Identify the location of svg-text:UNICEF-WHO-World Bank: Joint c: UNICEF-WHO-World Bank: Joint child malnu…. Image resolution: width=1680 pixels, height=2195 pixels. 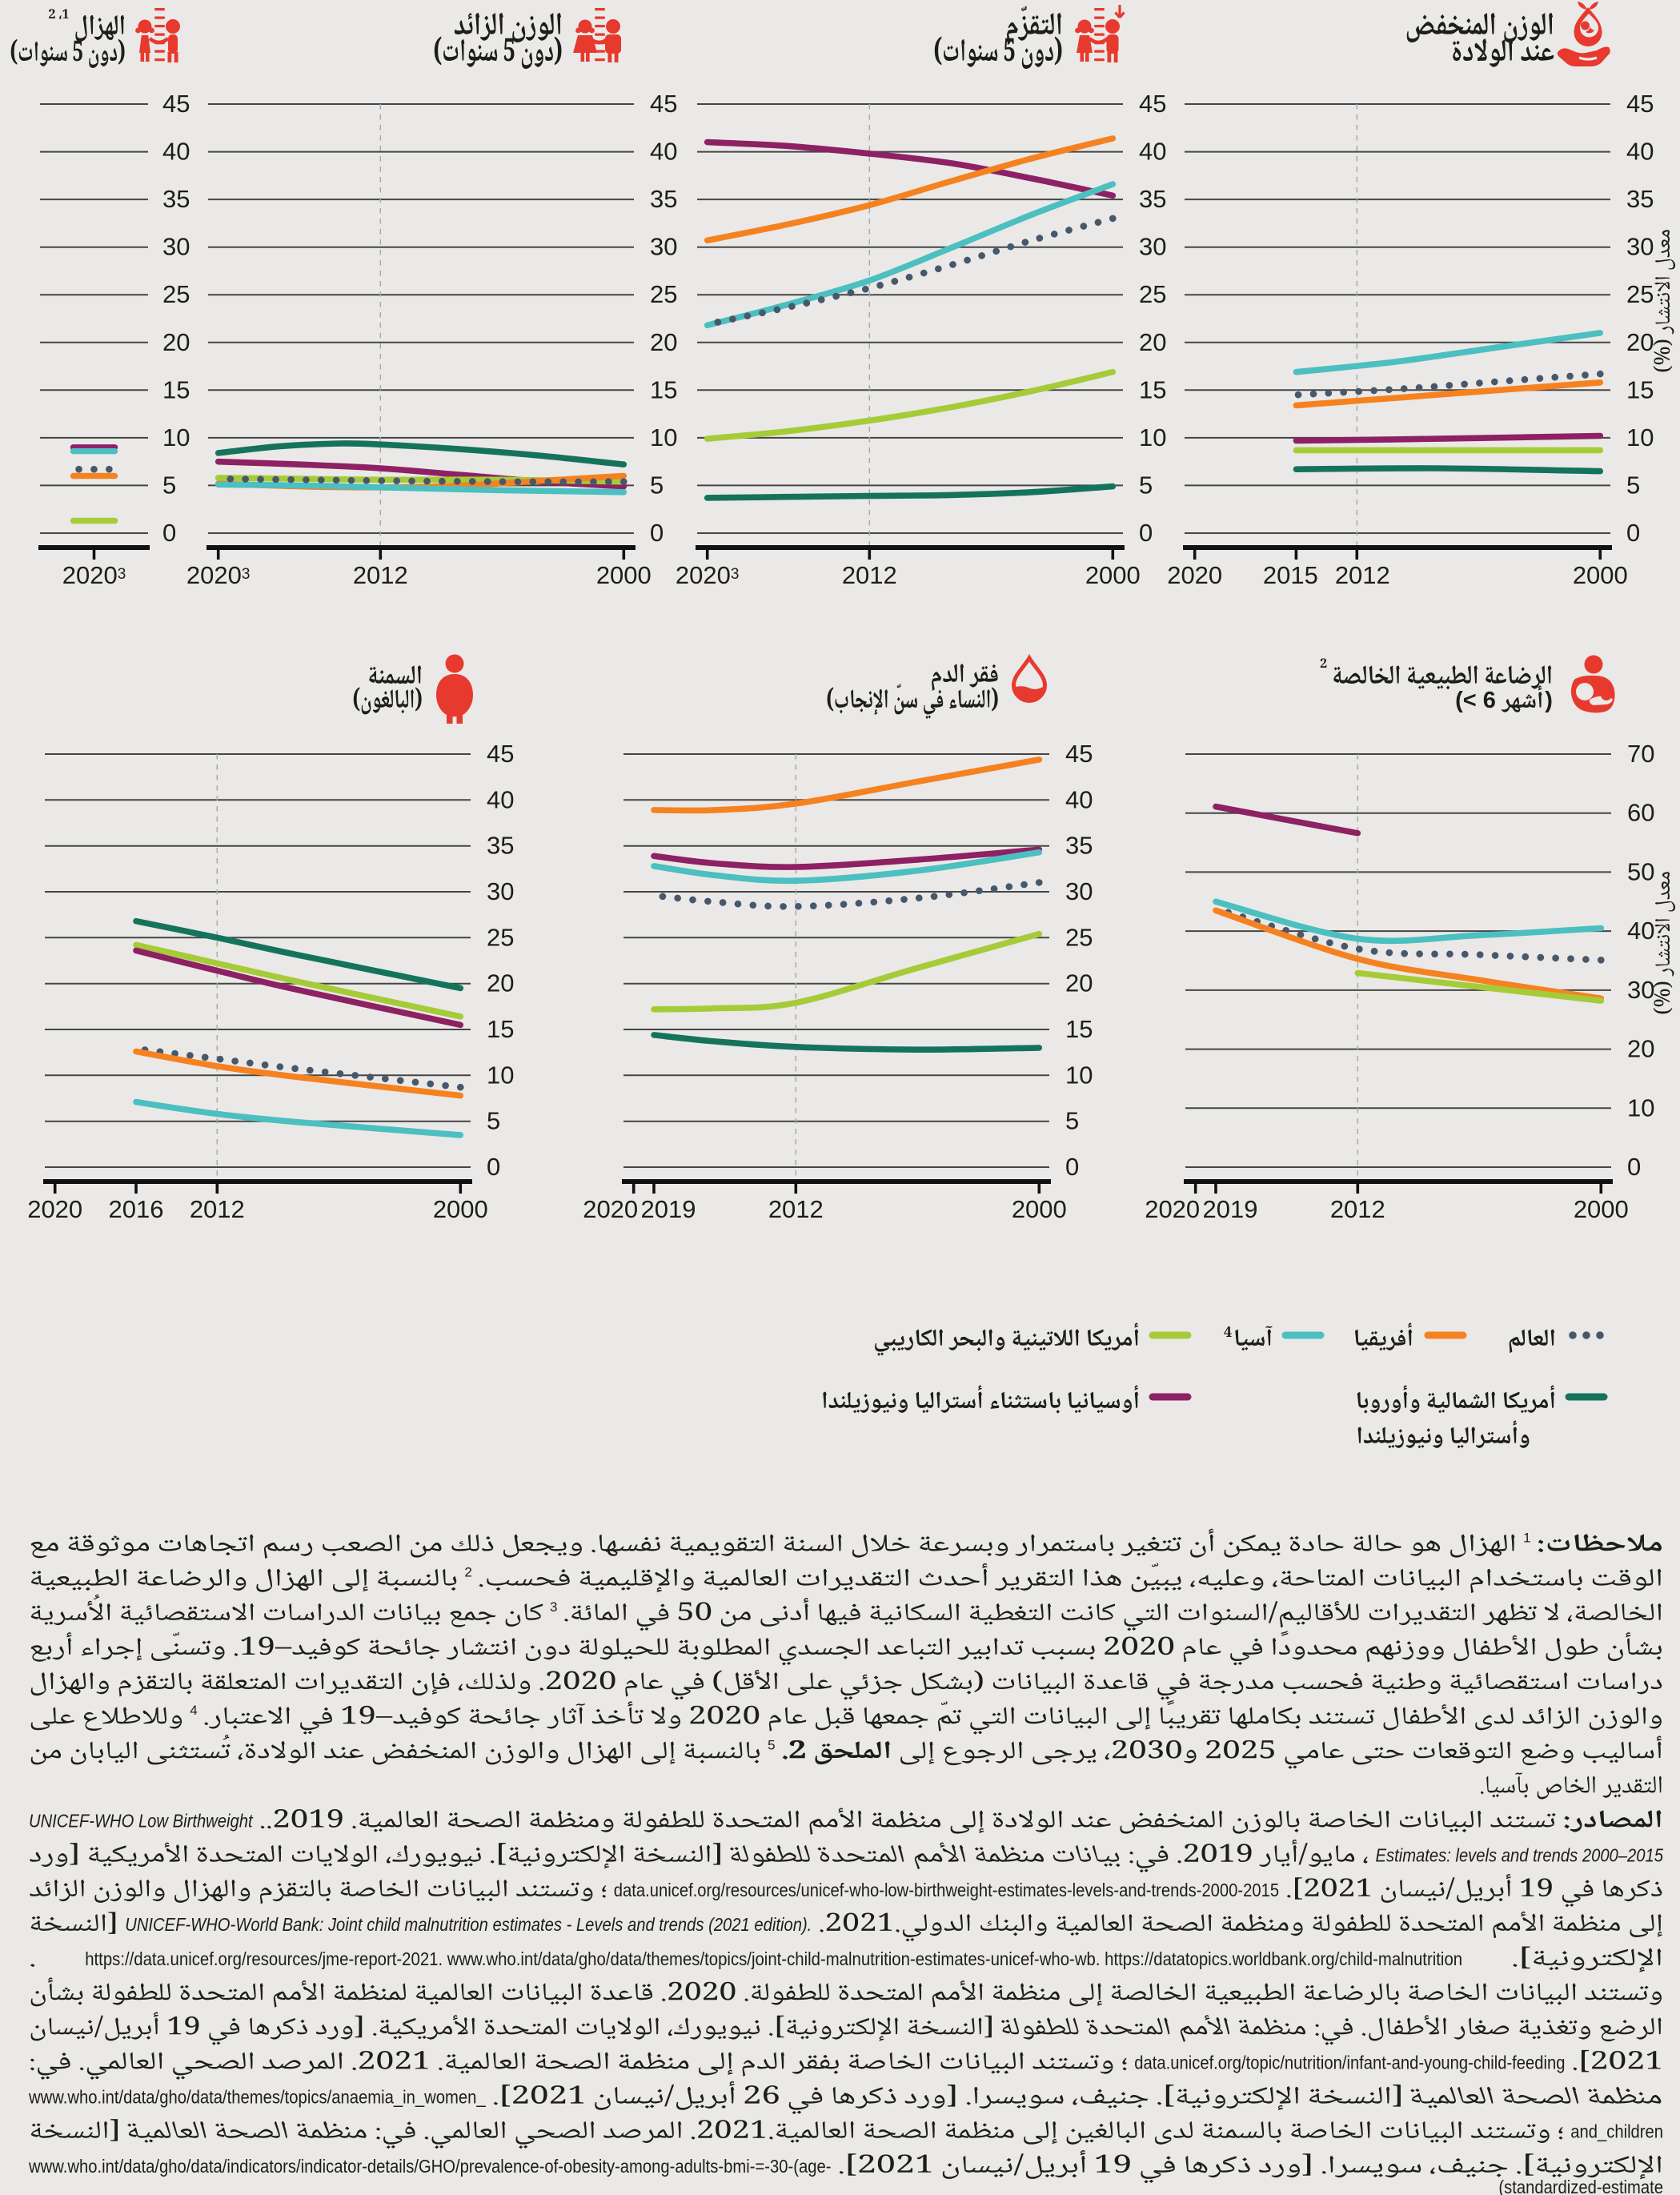
(468, 1924).